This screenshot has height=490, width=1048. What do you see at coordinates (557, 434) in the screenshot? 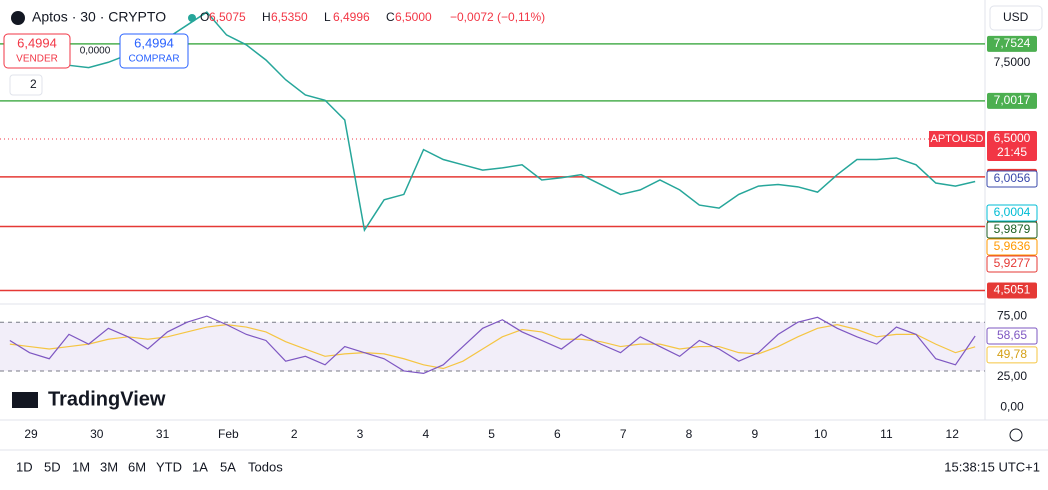
I see `x-tick-label: 6` at bounding box center [557, 434].